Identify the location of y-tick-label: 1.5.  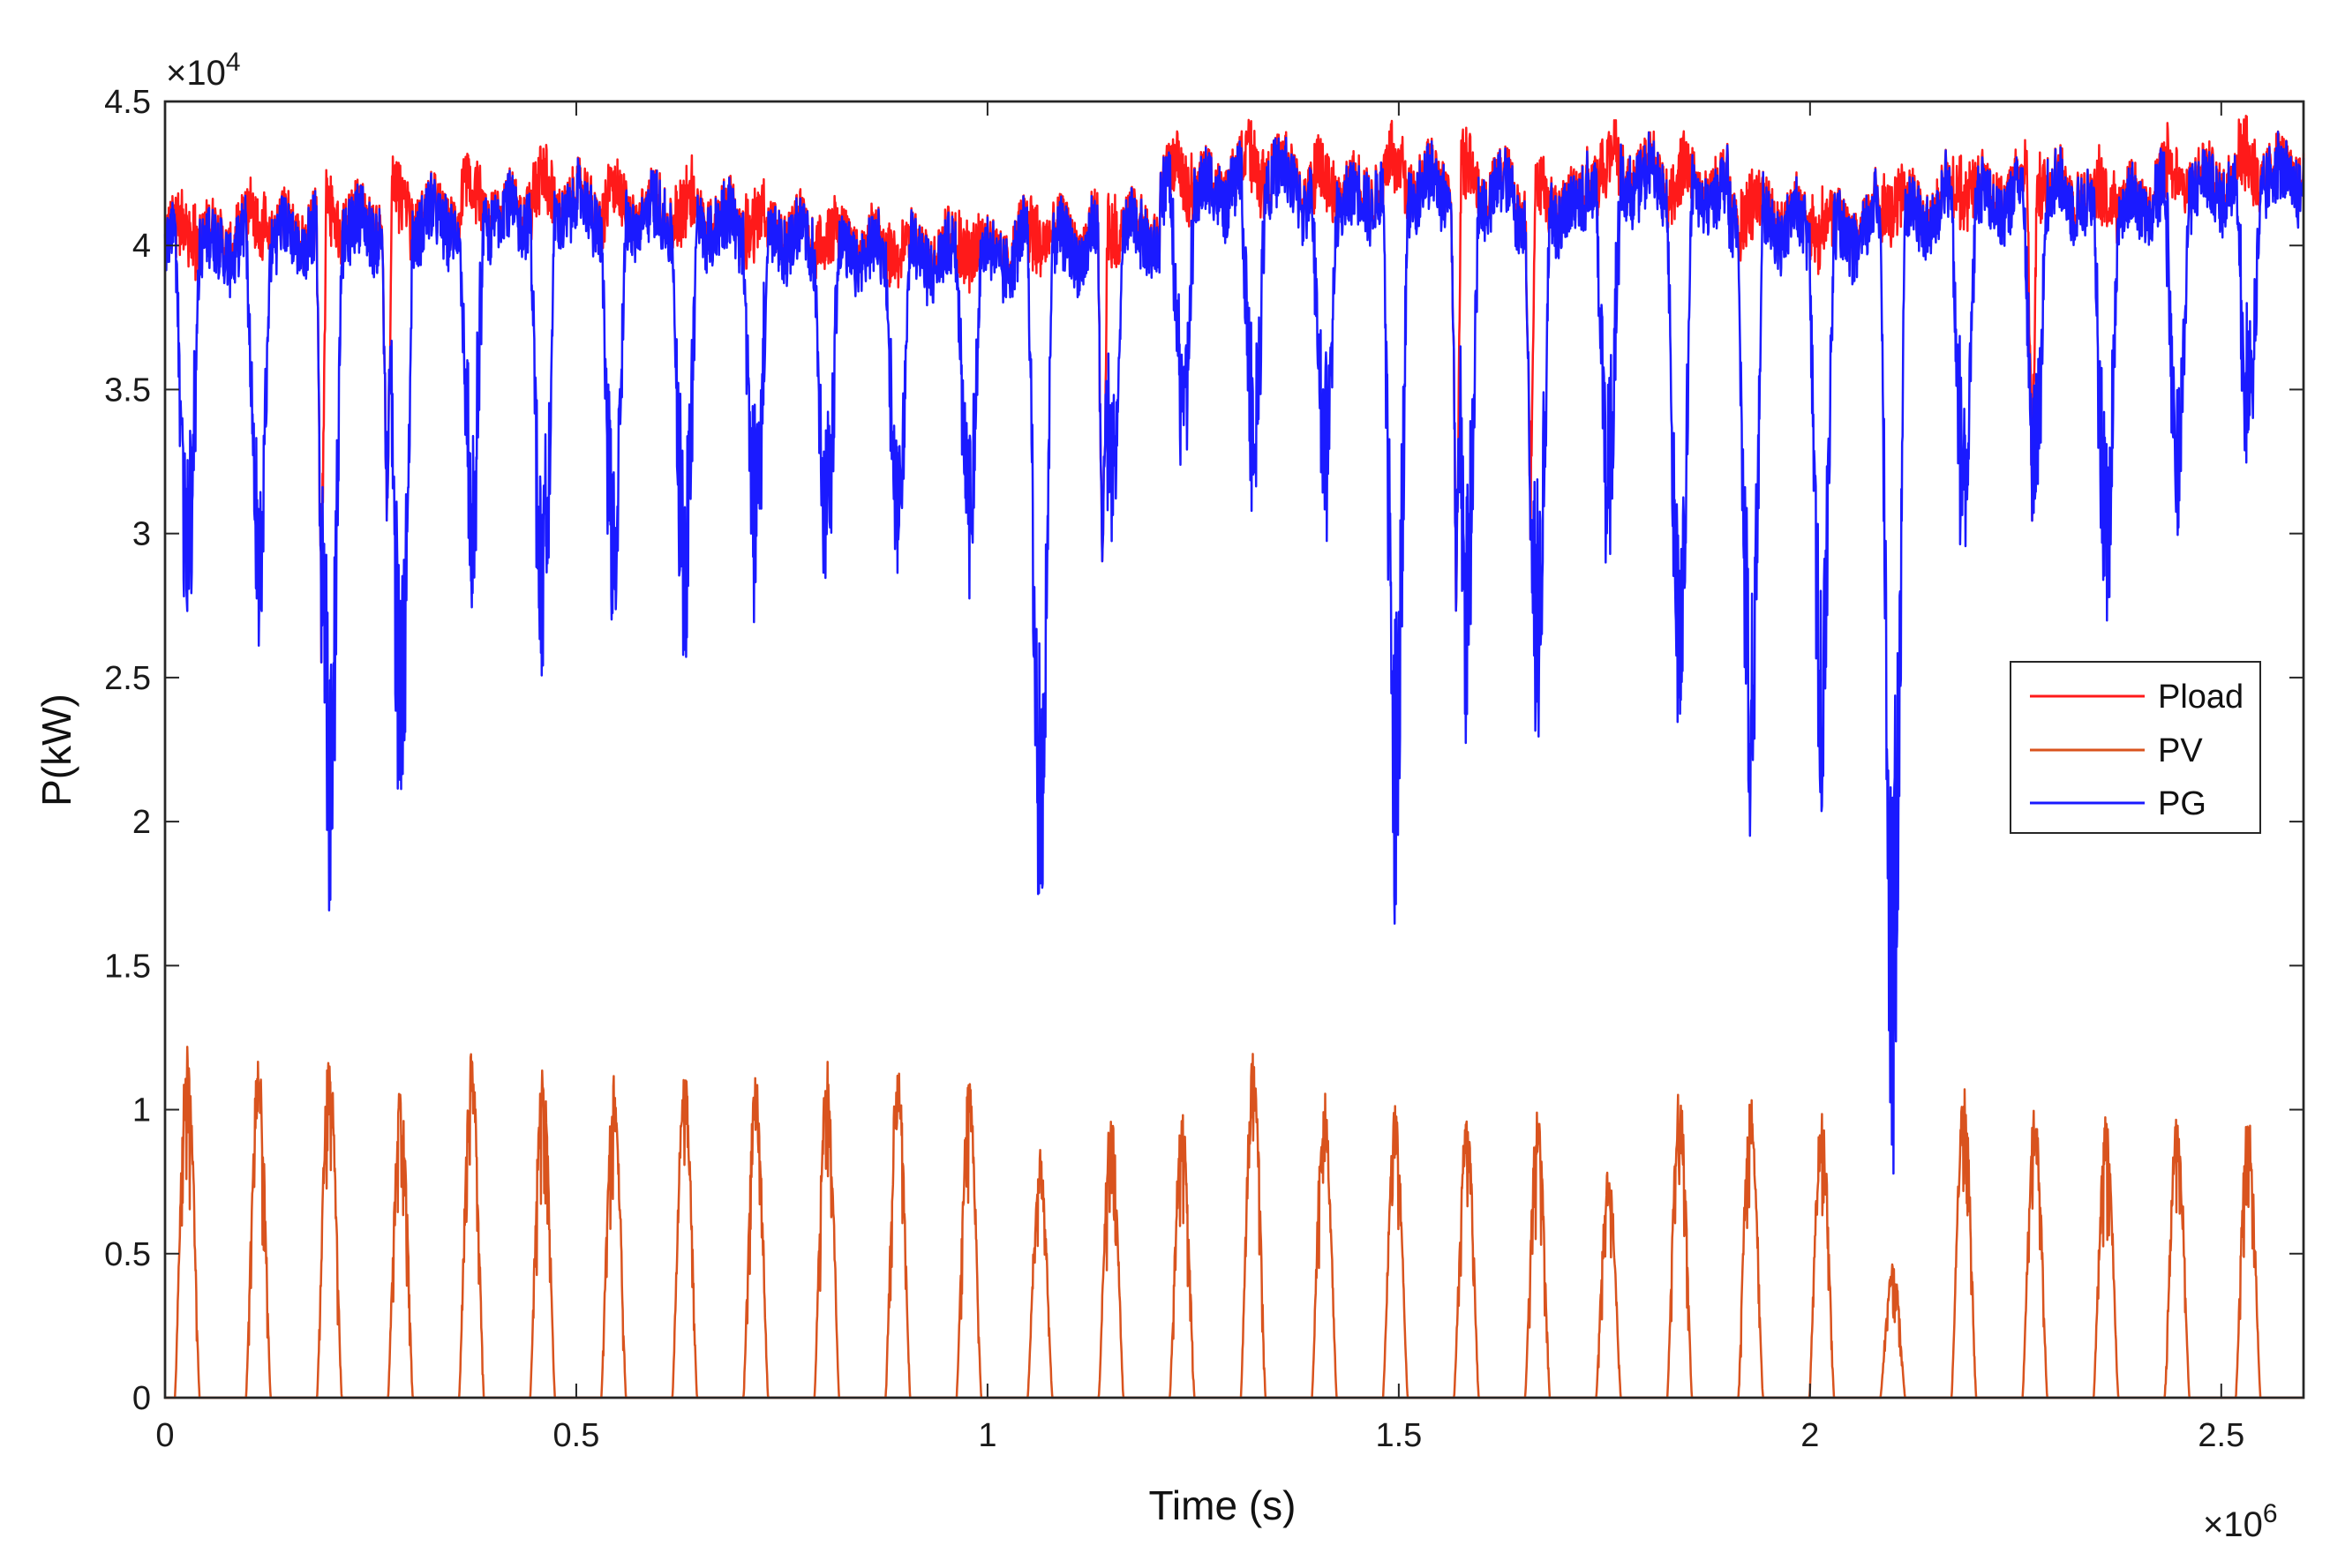
(127, 966).